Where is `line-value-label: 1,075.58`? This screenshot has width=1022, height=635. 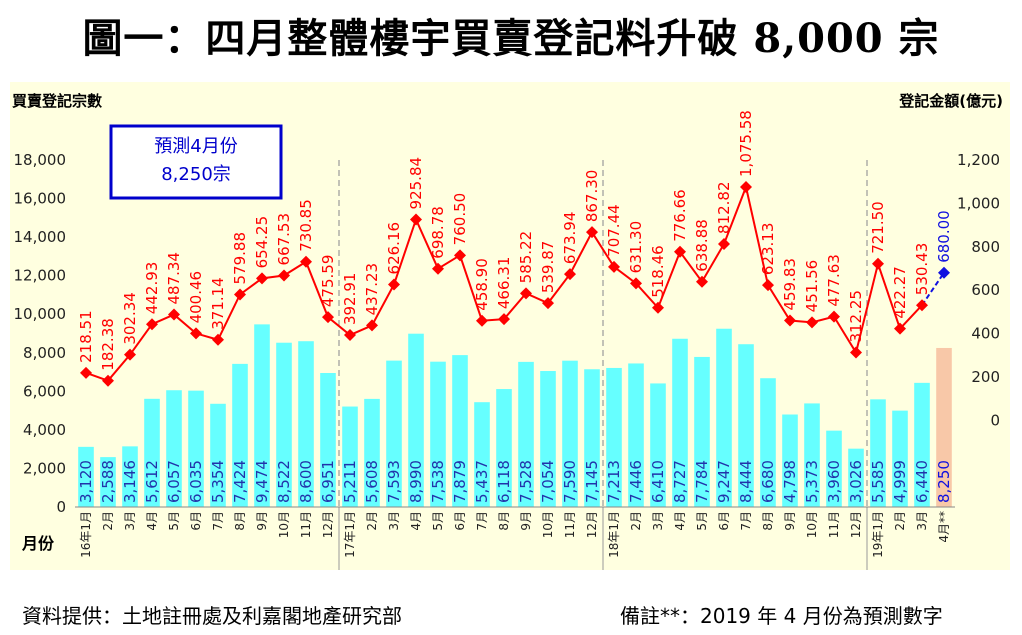 line-value-label: 1,075.58 is located at coordinates (746, 143).